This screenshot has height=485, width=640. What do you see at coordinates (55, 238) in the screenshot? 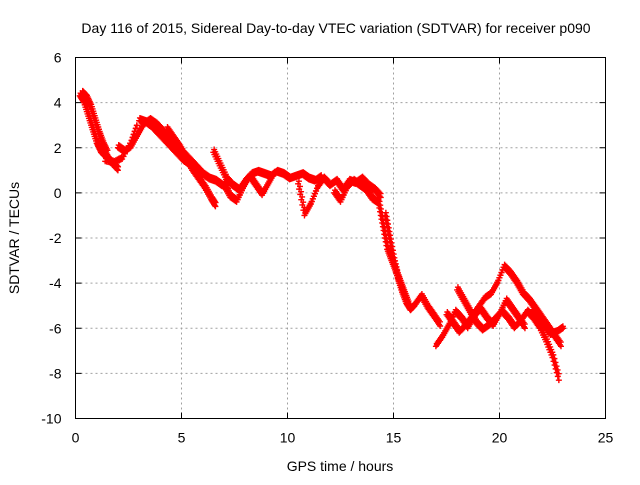
I see `y-tick-label: -2` at bounding box center [55, 238].